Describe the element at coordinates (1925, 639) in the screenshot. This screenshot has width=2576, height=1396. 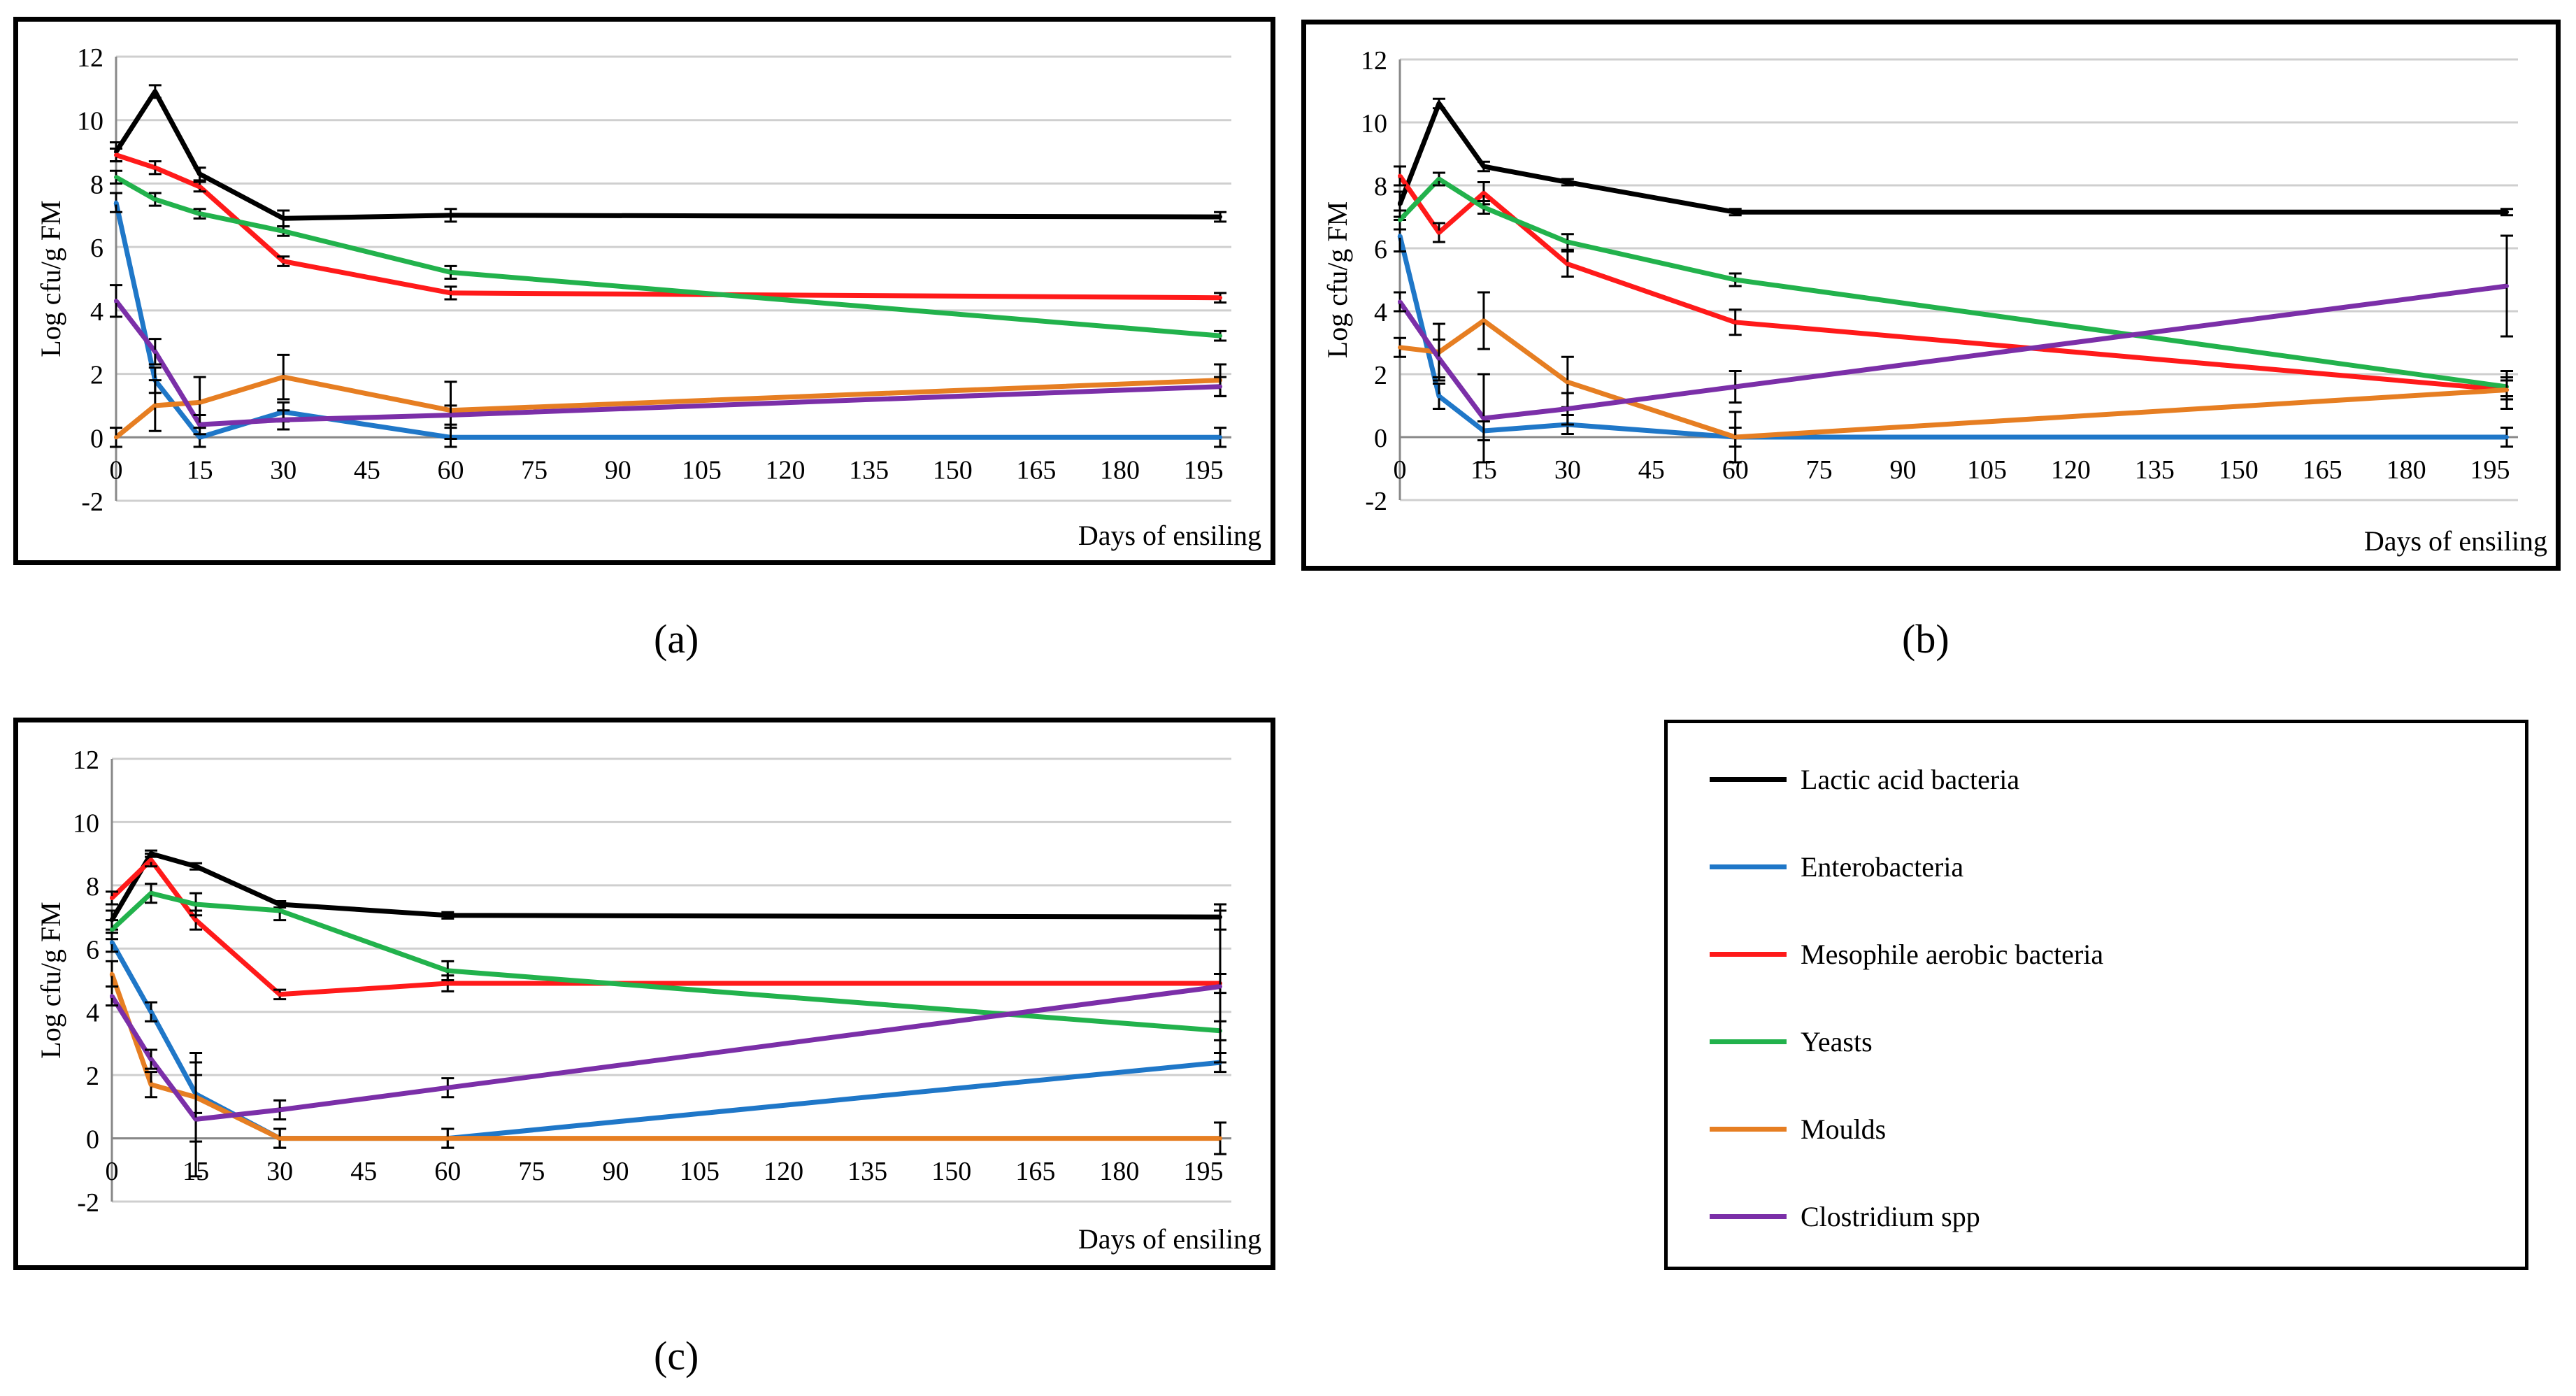
I see `caption-b: (b)` at that location.